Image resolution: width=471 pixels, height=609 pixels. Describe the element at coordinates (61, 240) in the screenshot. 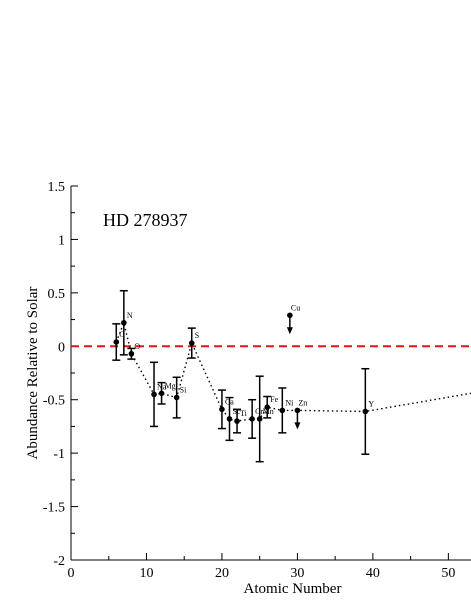

I see `y-tick-label: 1` at that location.